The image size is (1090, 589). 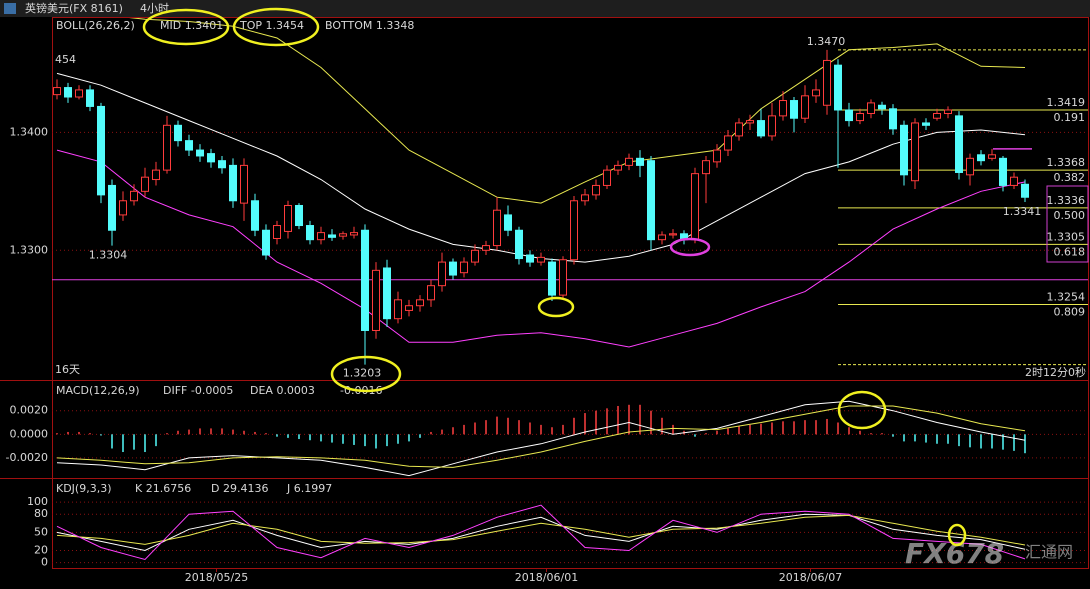 I want to click on legend-entry: DEA 0.0003, so click(x=282, y=390).